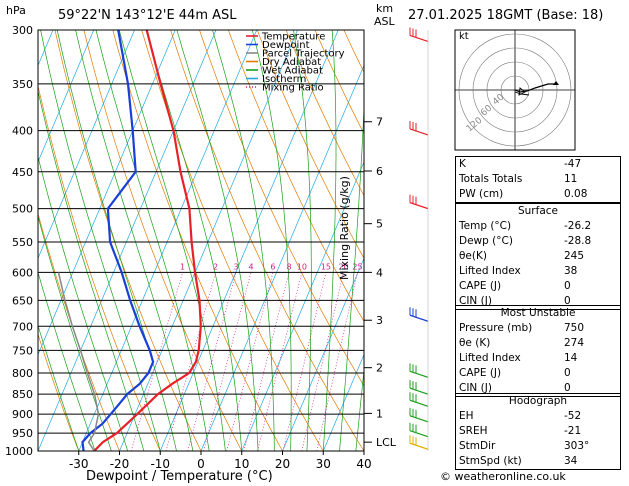  I want to click on dewpoint-line, so click(118, 240).